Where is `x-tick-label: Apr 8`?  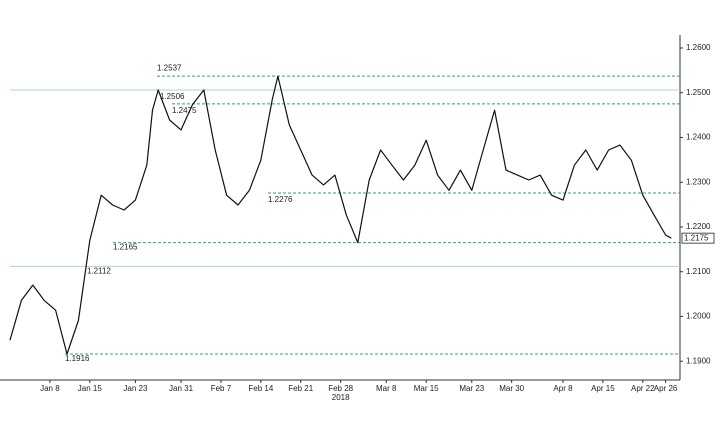
x-tick-label: Apr 8 is located at coordinates (563, 388).